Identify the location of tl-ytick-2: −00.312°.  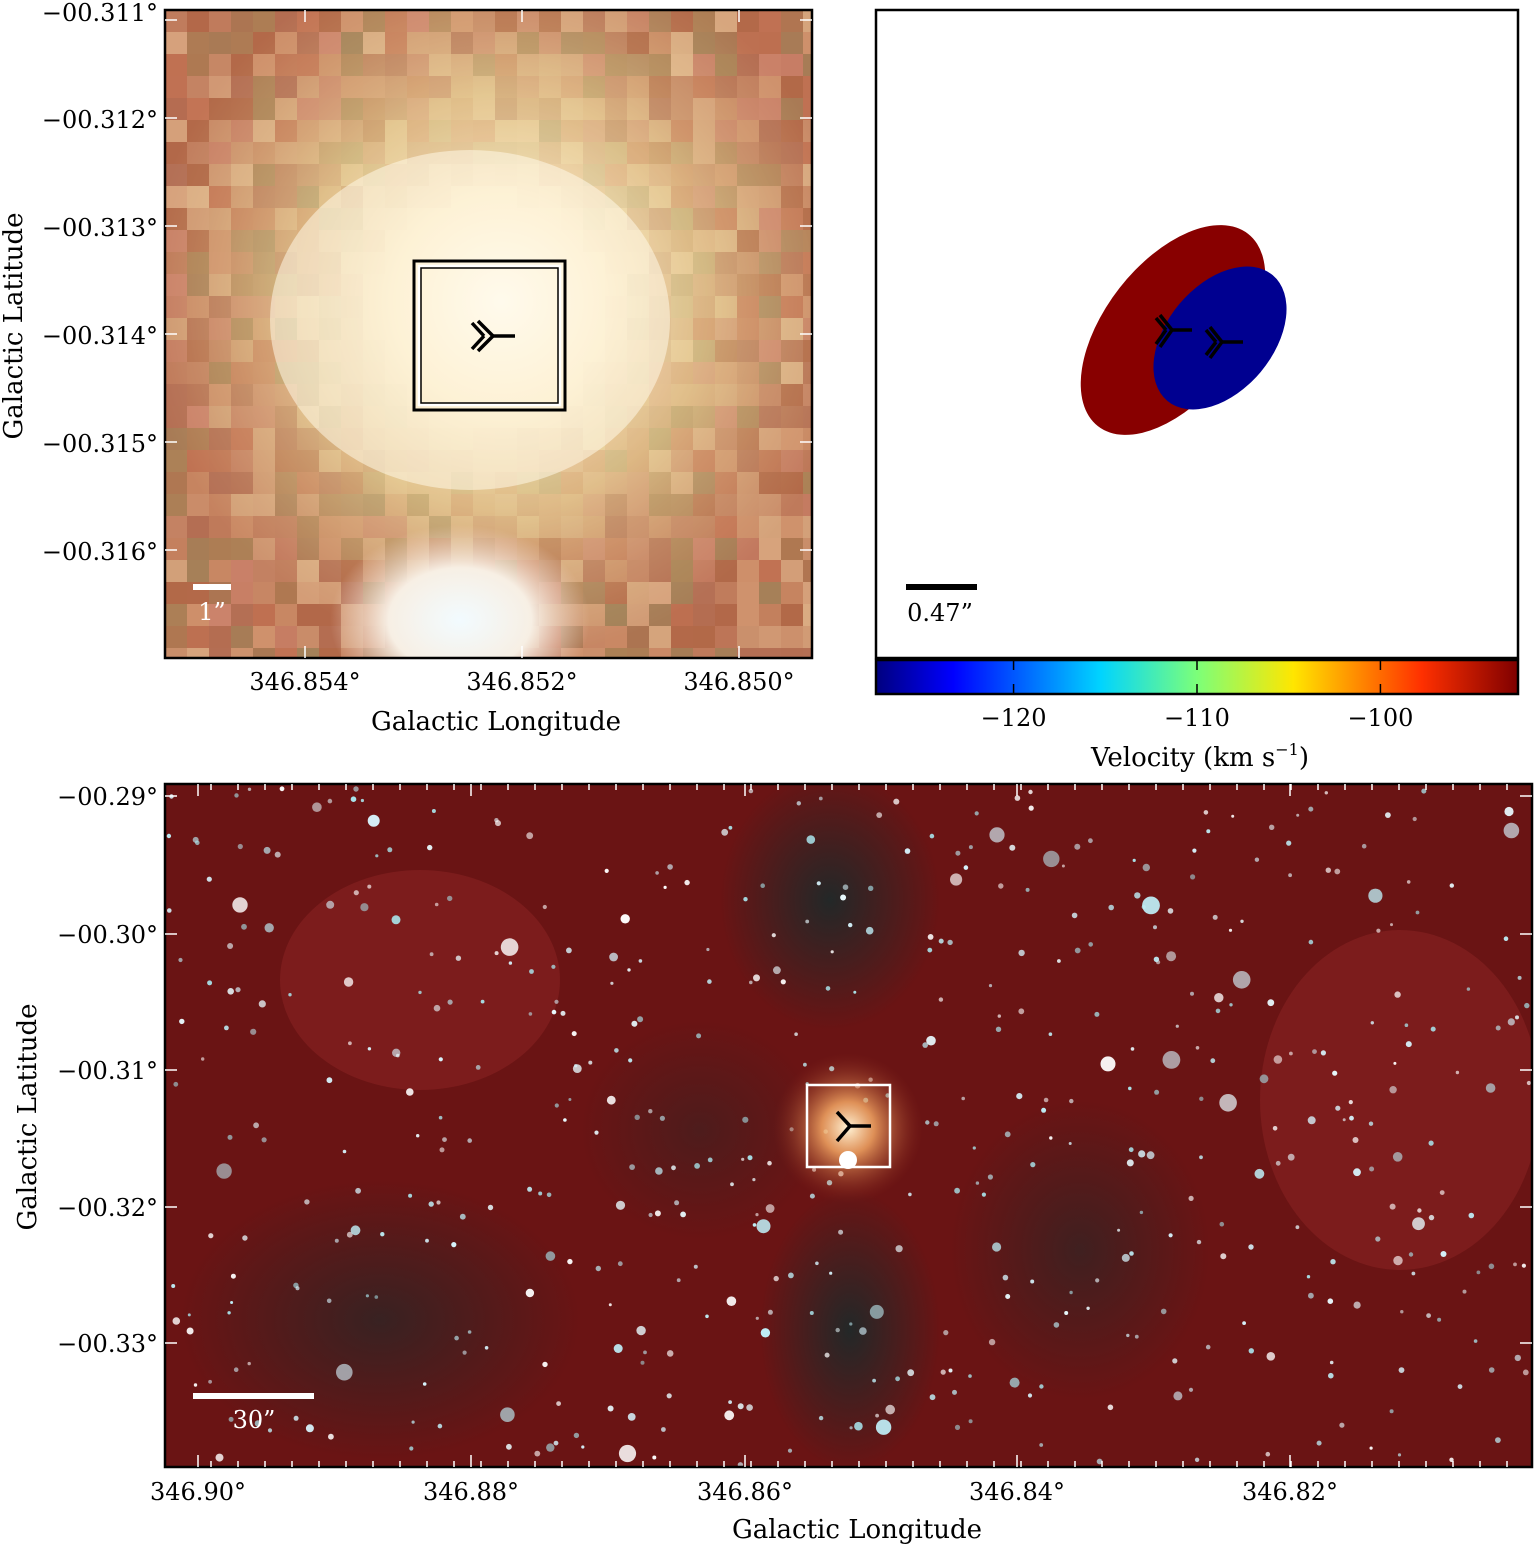
(100, 120).